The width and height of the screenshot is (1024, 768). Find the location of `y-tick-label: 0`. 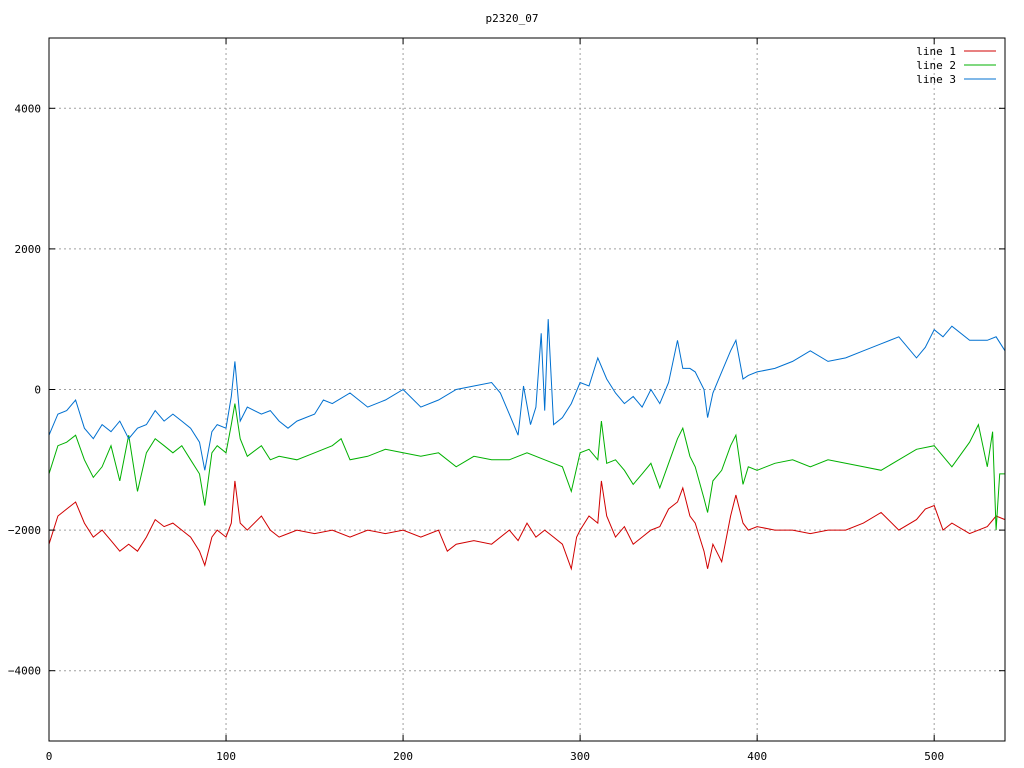

y-tick-label: 0 is located at coordinates (37, 390).